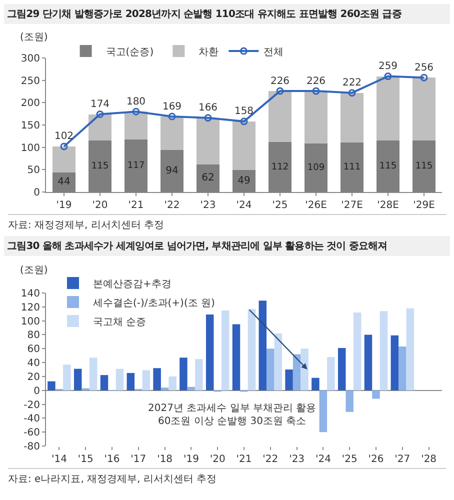 The image size is (454, 500). What do you see at coordinates (32, 433) in the screenshot?
I see `y-tick-label: -60` at bounding box center [32, 433].